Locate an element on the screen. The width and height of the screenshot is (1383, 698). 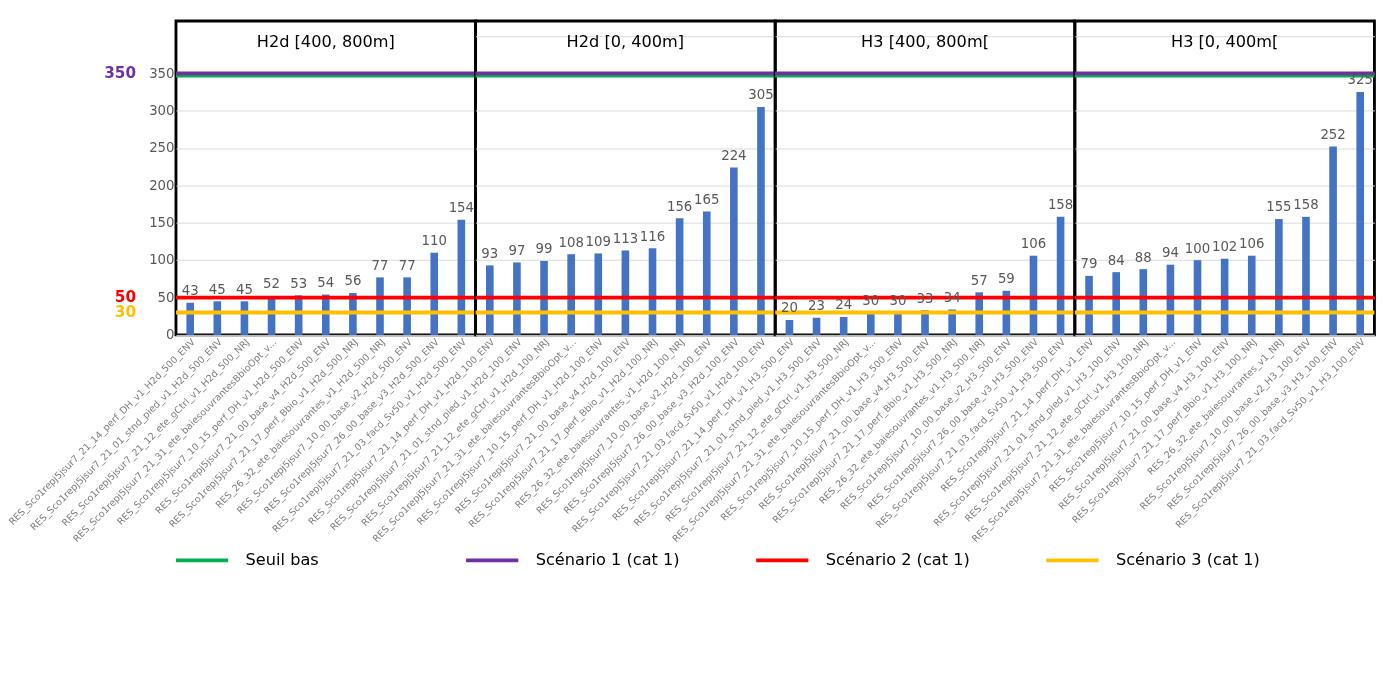
y-tick-label: 200 is located at coordinates (162, 185).